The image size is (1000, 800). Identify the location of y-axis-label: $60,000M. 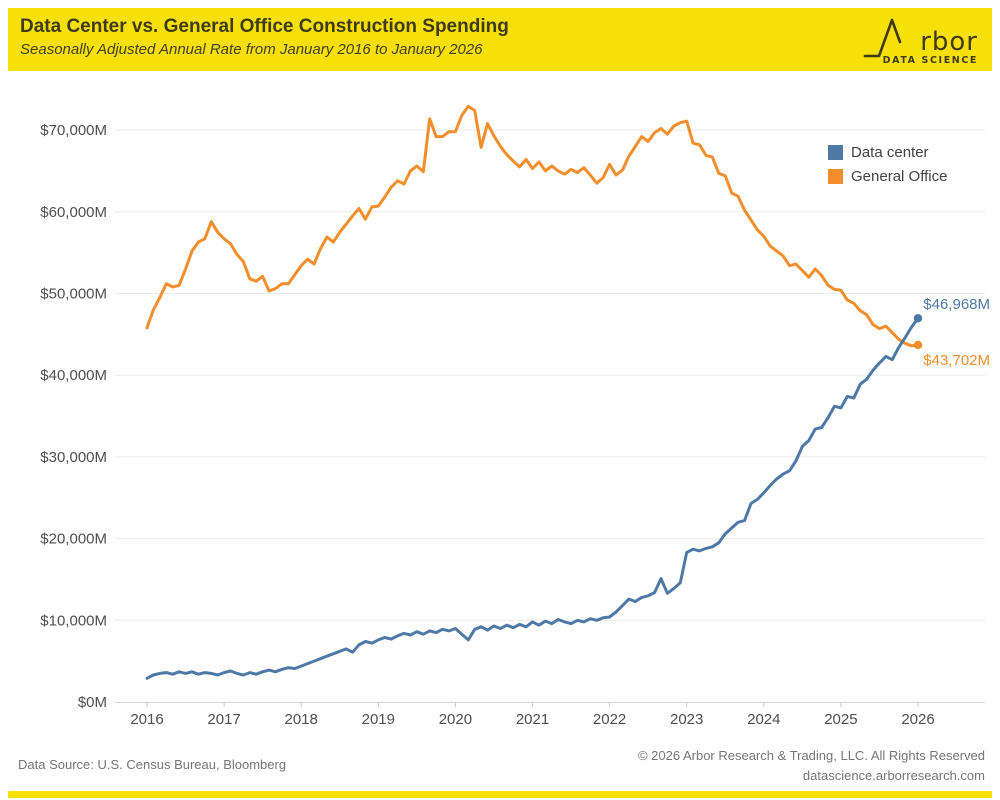
(73, 212).